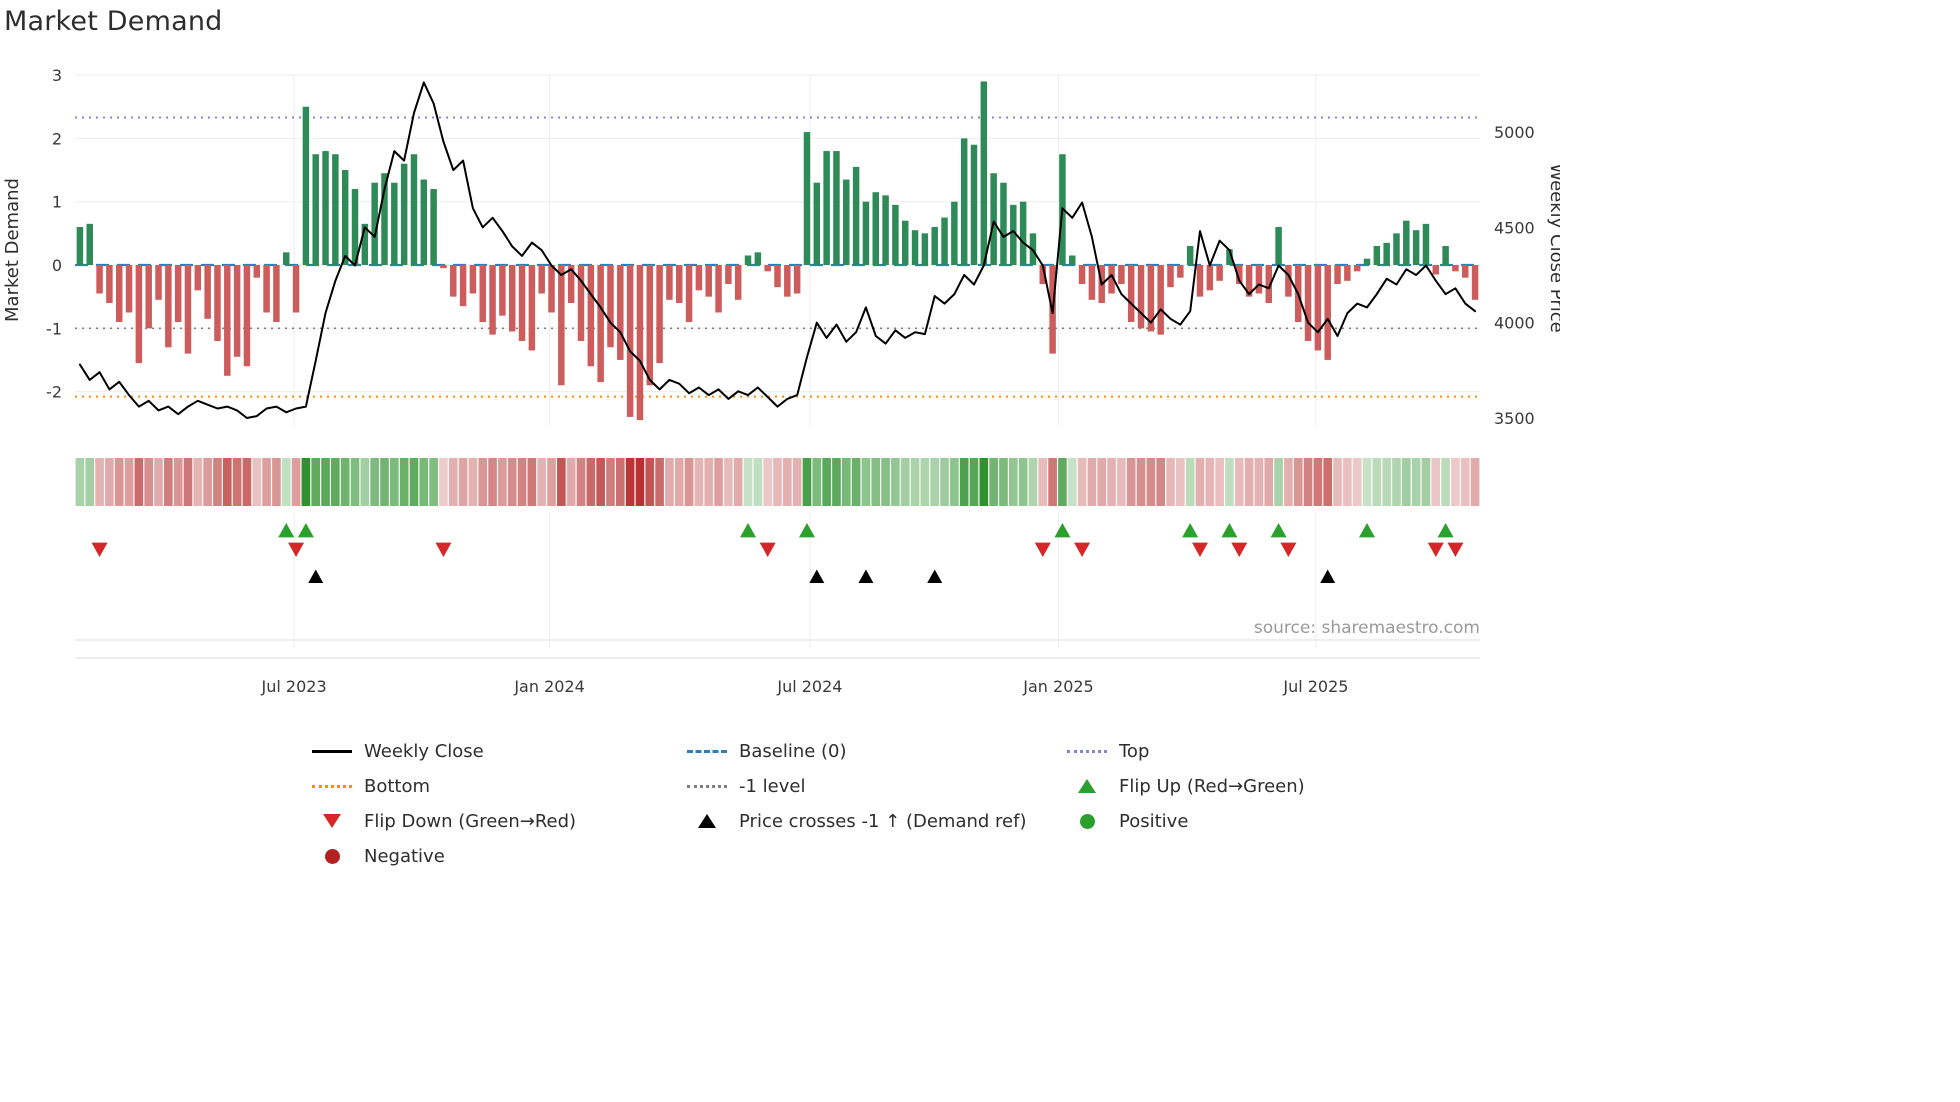 This screenshot has height=1102, width=1960. What do you see at coordinates (1087, 786) in the screenshot?
I see `legend-flip-up-triangle-up-icon` at bounding box center [1087, 786].